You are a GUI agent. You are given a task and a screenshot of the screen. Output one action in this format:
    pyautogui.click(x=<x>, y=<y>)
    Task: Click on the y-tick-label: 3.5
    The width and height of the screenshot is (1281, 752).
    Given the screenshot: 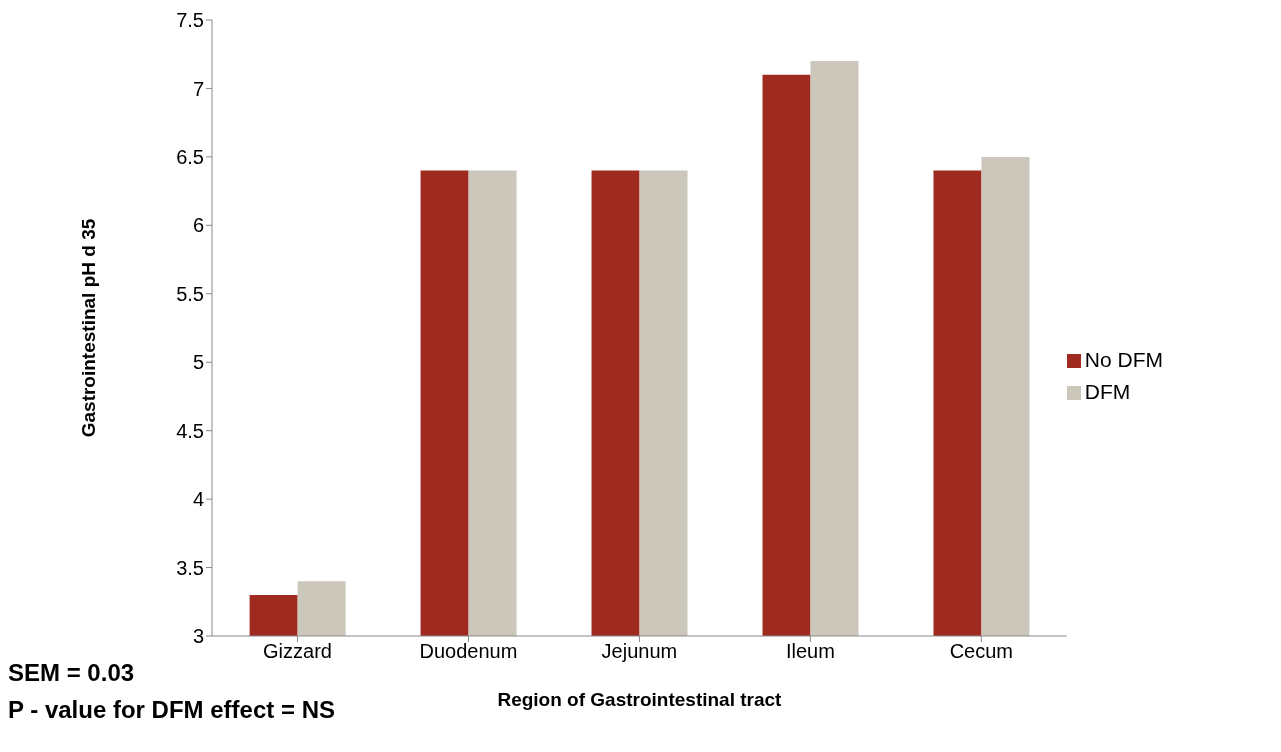 What is the action you would take?
    pyautogui.click(x=190, y=567)
    